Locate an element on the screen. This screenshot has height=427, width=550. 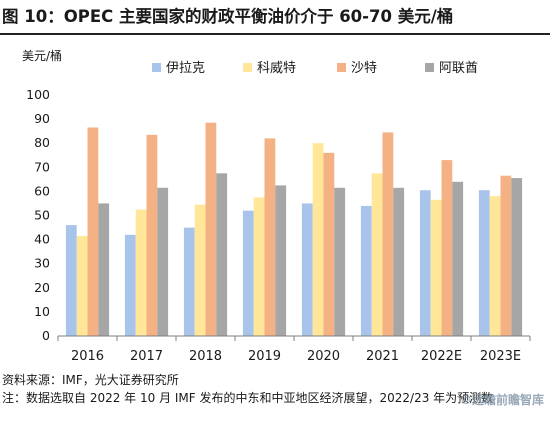
legend-label: 沙特 is located at coordinates (364, 68).